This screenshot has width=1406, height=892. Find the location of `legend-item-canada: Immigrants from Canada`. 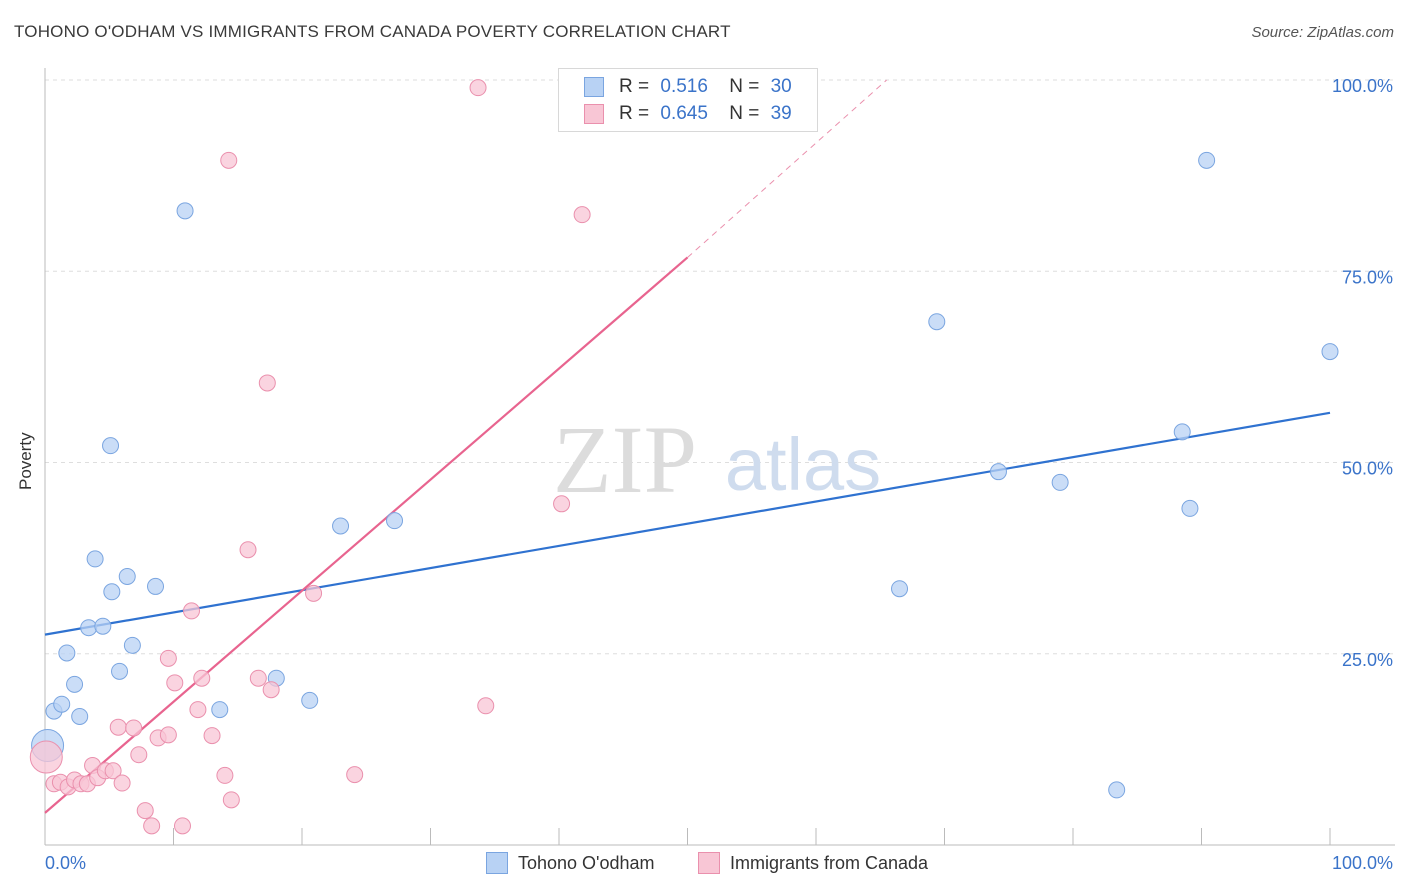

legend-item-canada: Immigrants from Canada is located at coordinates (813, 863).